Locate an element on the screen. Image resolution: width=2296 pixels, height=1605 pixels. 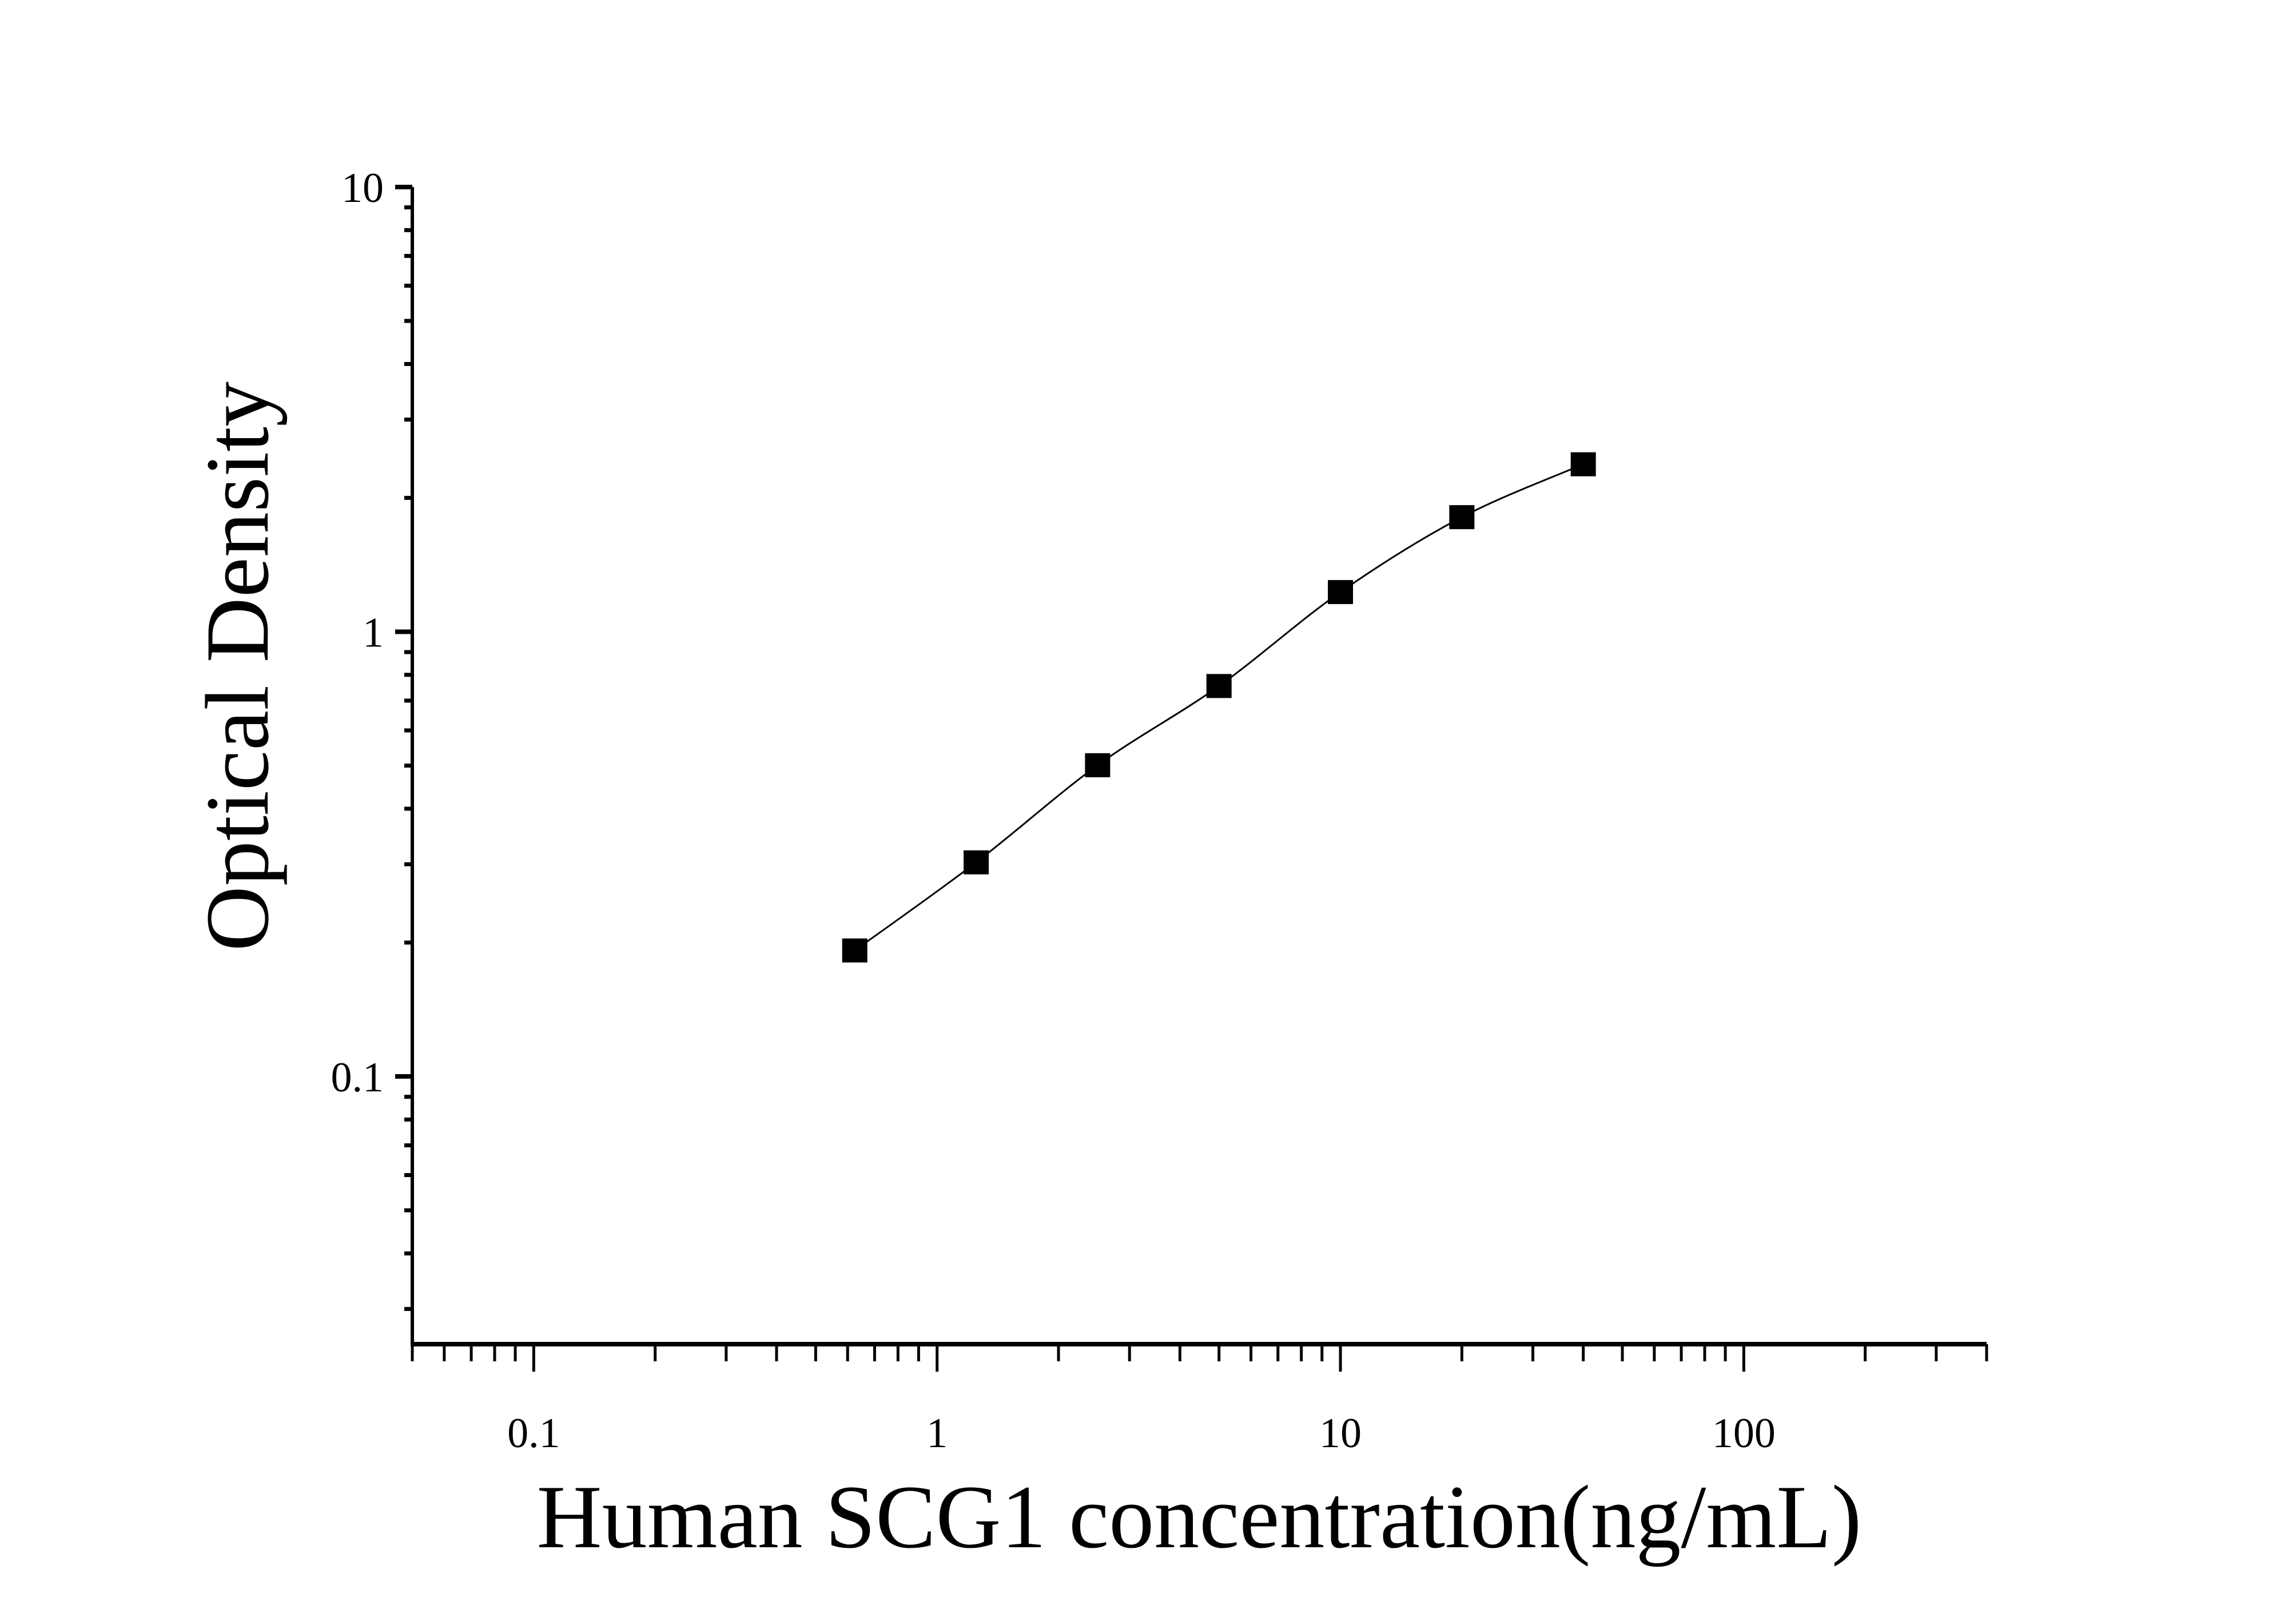
y-axis-title: Optical Density is located at coordinates (238, 666).